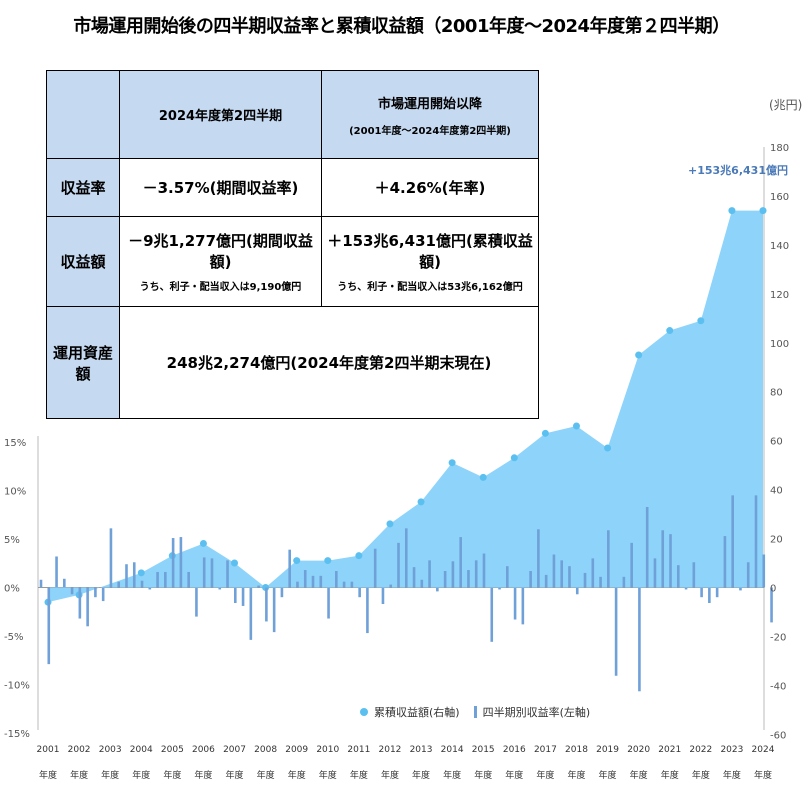 The image size is (803, 803). What do you see at coordinates (778, 735) in the screenshot?
I see `right-tick-label: -60` at bounding box center [778, 735].